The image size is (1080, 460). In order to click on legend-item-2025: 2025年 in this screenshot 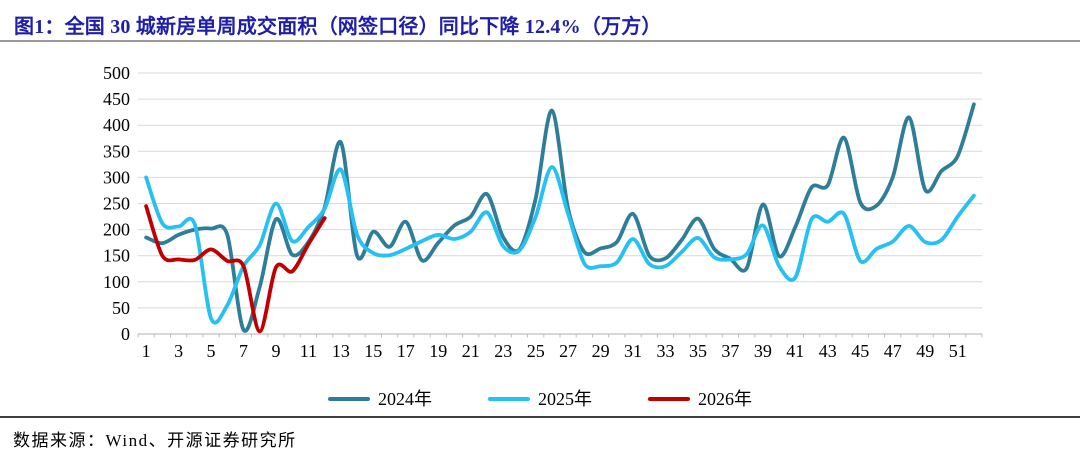, I will do `click(540, 399)`.